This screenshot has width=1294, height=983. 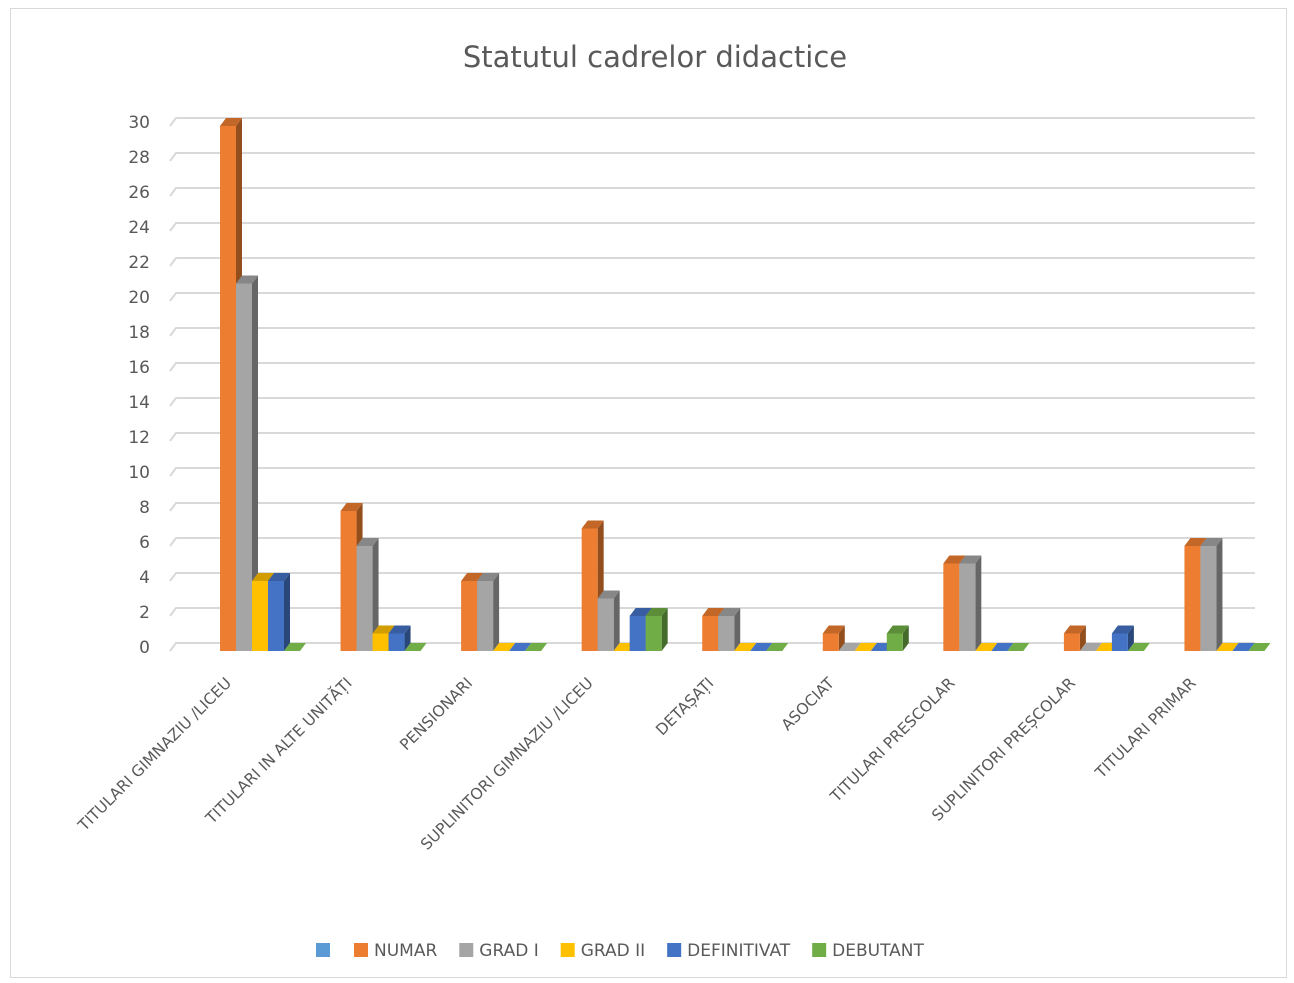 I want to click on chart-title: Statutul cadrelor didactice, so click(x=655, y=57).